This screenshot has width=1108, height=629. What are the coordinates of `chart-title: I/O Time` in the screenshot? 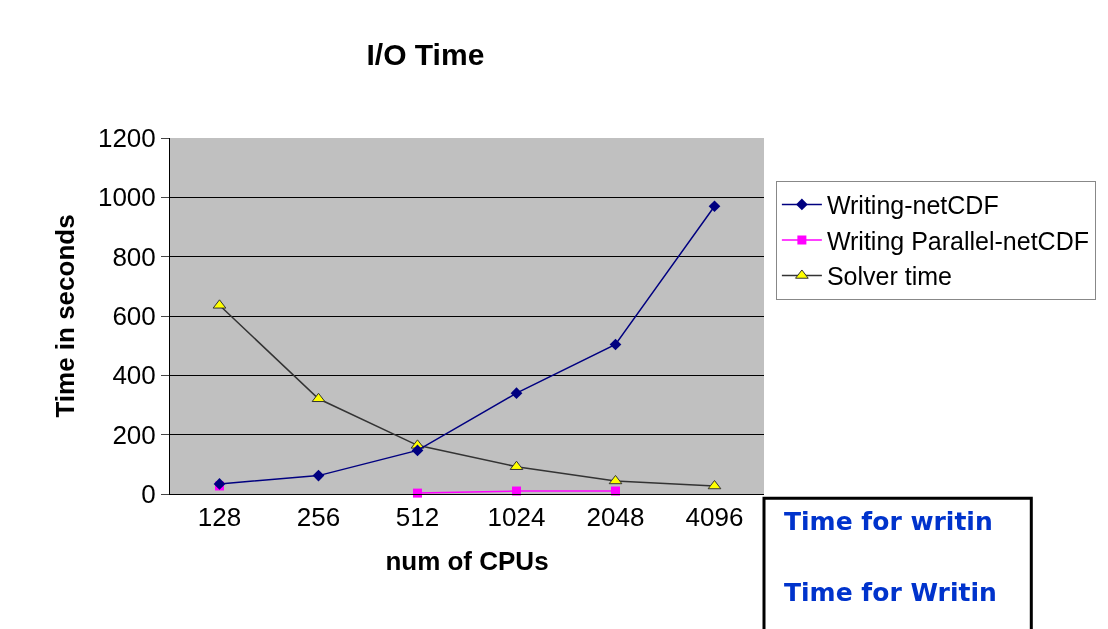 It's located at (425, 55).